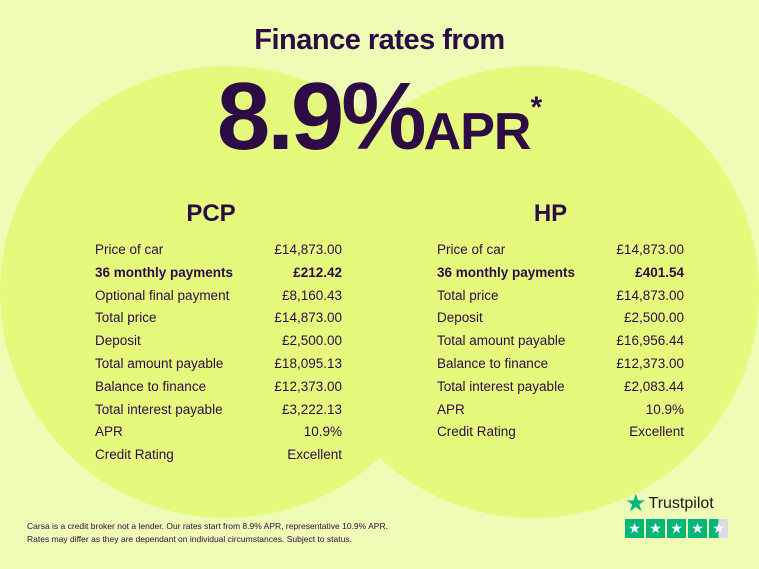 The image size is (759, 569). I want to click on table-row: Total interest payable £2,083.44, so click(560, 387).